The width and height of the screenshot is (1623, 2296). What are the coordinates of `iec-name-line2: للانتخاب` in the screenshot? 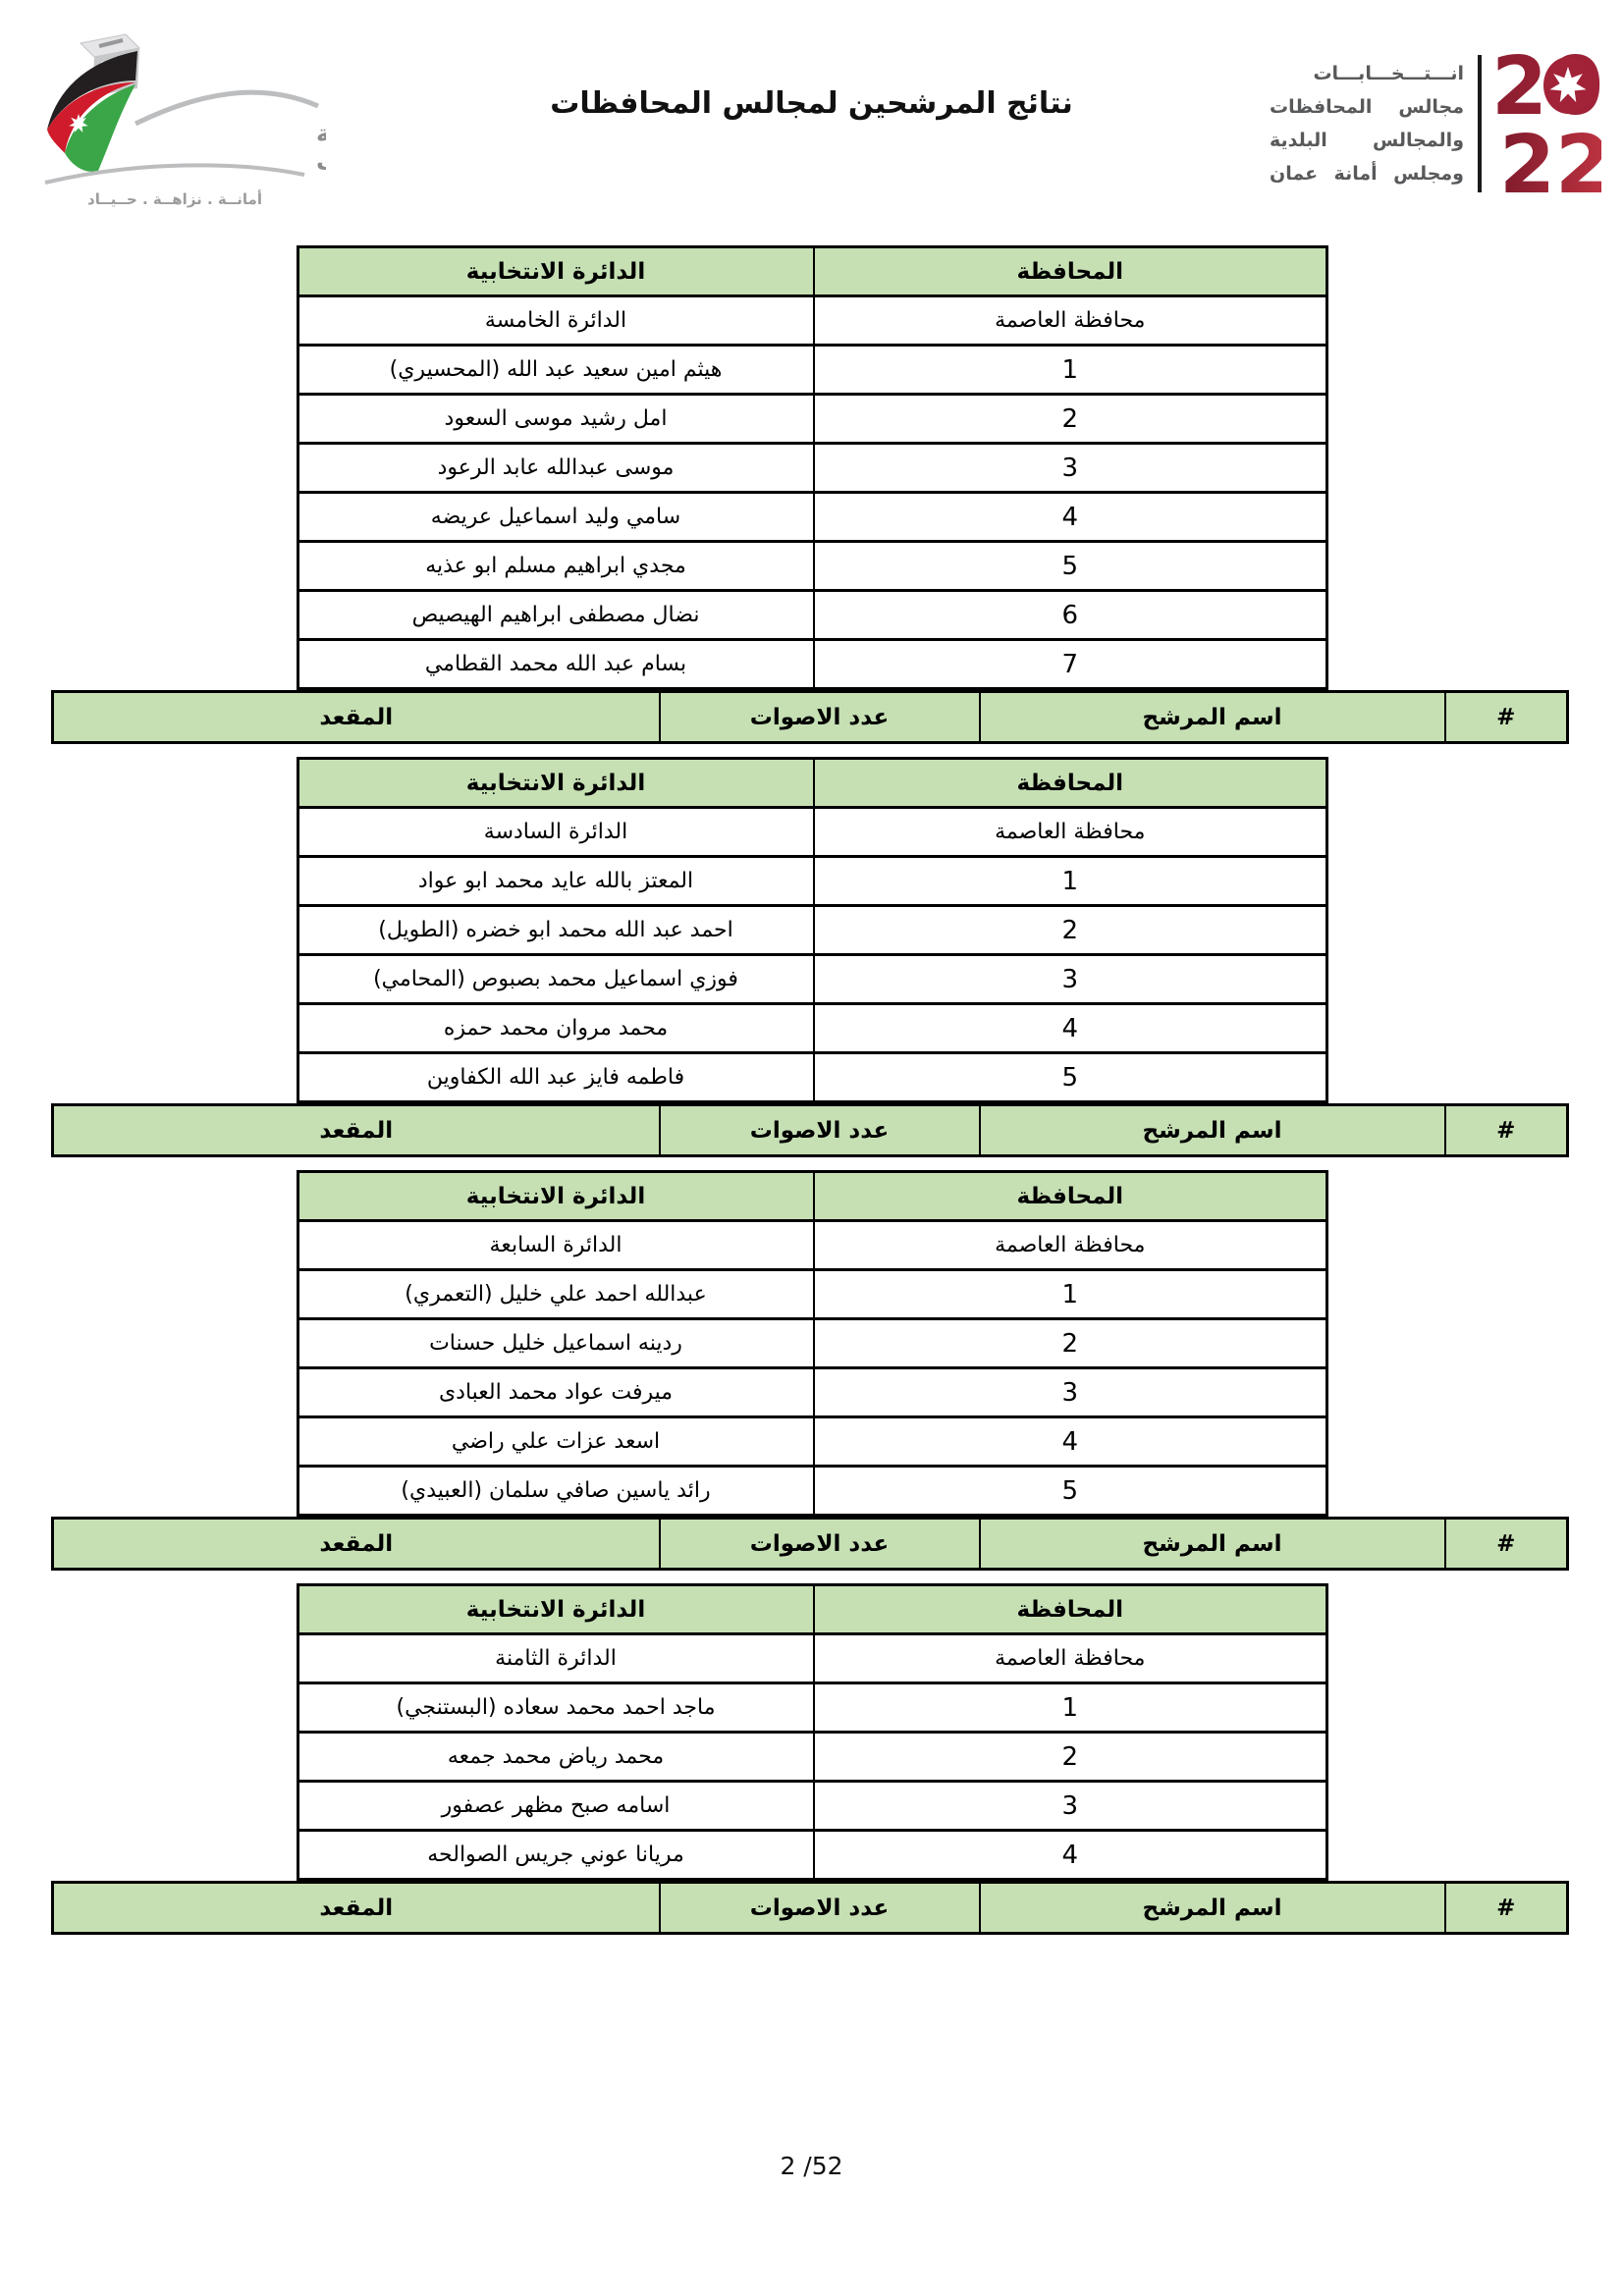 It's located at (321, 162).